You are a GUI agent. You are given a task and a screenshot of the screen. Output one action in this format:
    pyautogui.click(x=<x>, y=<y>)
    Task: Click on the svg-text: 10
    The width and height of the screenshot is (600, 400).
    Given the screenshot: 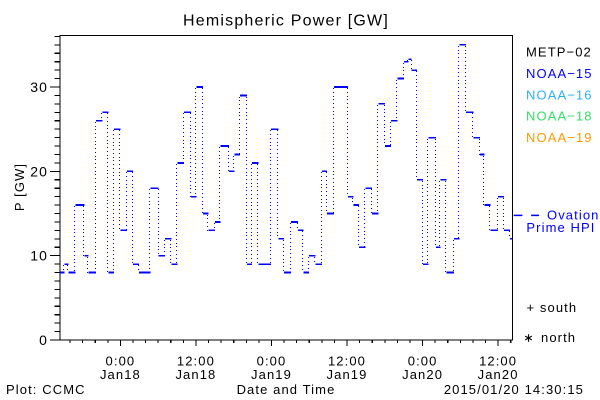 What is the action you would take?
    pyautogui.click(x=39, y=256)
    